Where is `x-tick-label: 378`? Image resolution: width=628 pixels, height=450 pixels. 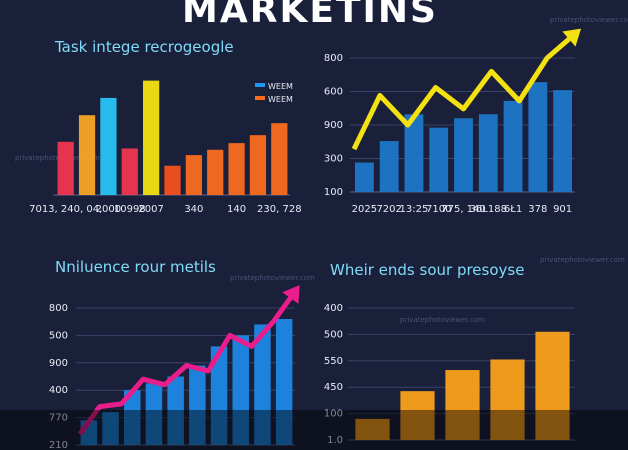 x-tick-label: 378 is located at coordinates (537, 209).